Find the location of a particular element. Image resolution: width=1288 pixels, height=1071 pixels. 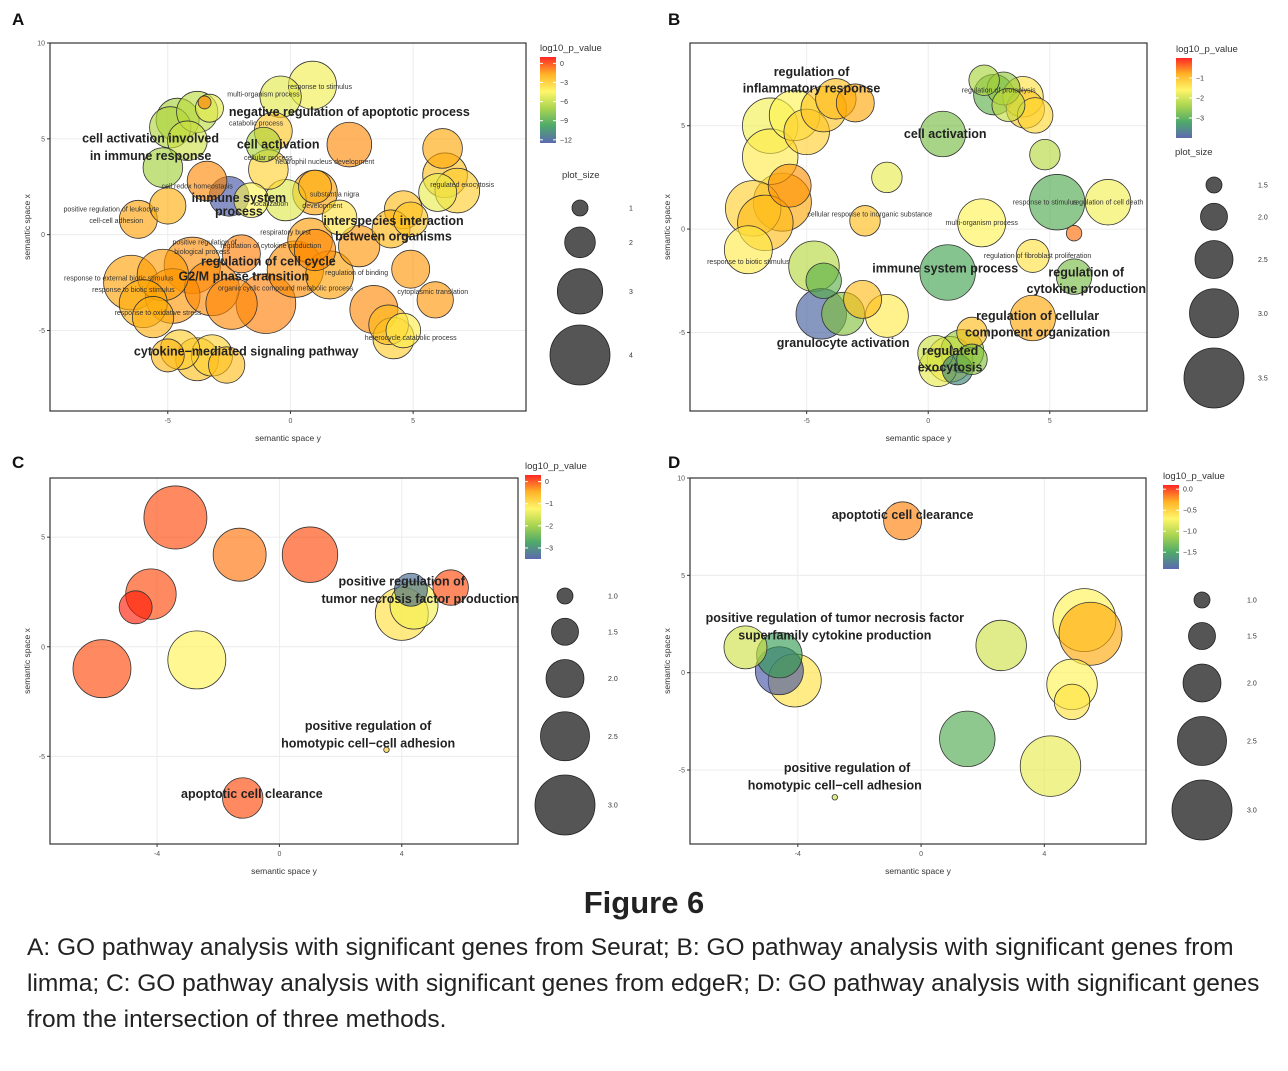

color-legend-label: −9 is located at coordinates (564, 121).